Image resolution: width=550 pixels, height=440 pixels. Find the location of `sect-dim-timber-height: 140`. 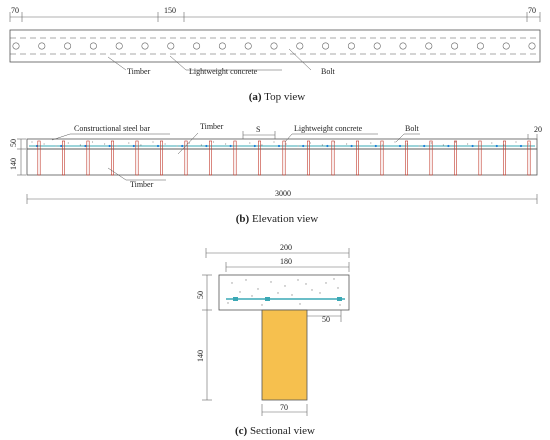

sect-dim-timber-height: 140 is located at coordinates (200, 356).